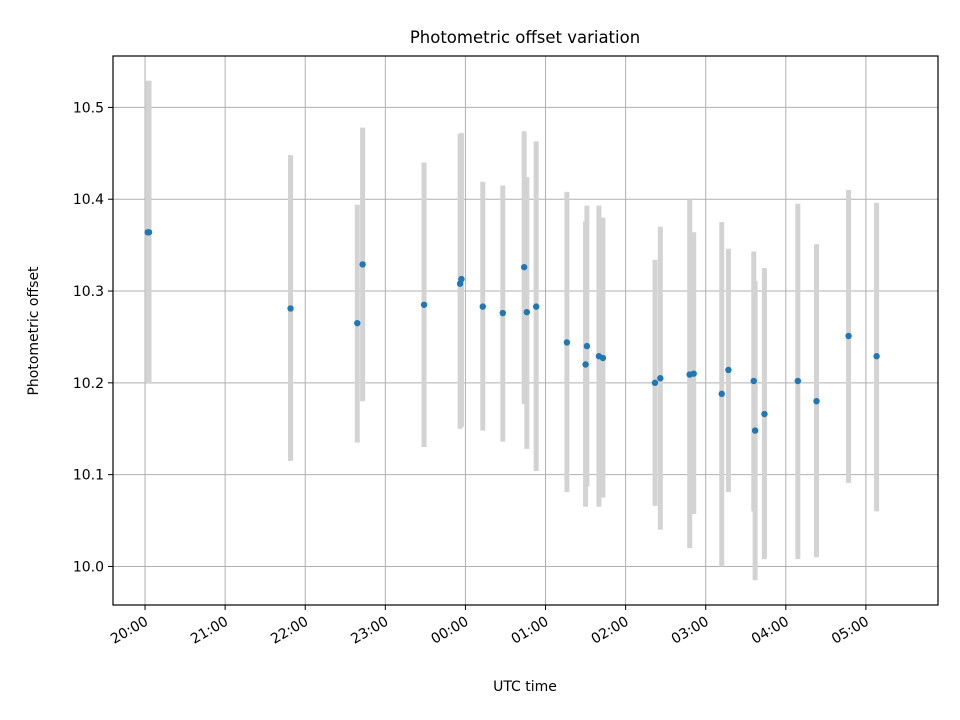 This screenshot has height=720, width=960. I want to click on chart-title: Photometric offset variation, so click(525, 37).